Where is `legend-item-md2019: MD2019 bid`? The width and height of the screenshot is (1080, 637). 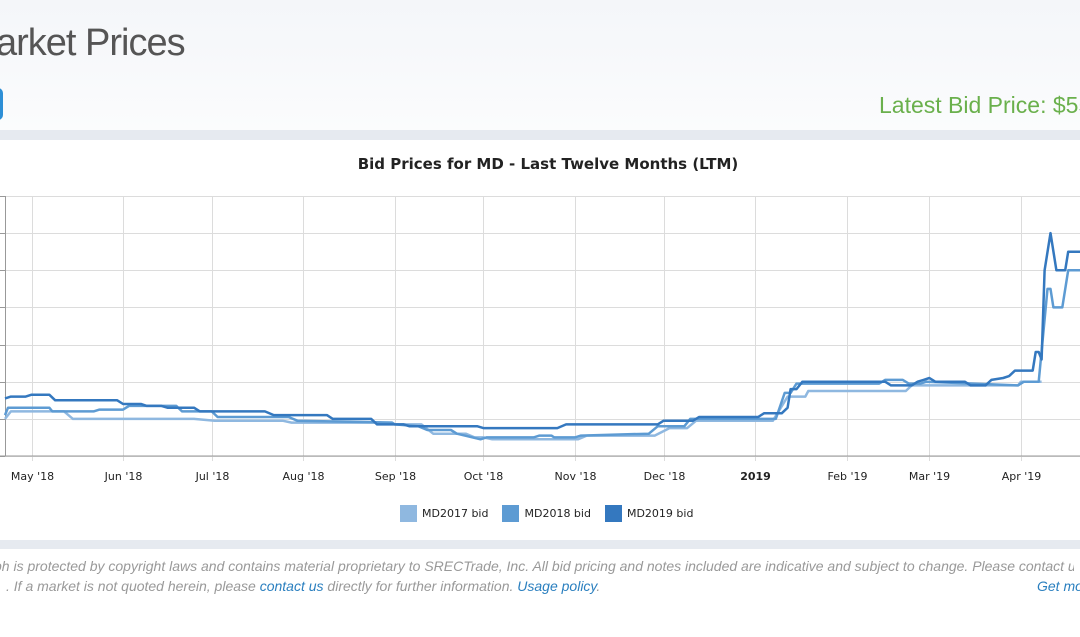 legend-item-md2019: MD2019 bid is located at coordinates (649, 513).